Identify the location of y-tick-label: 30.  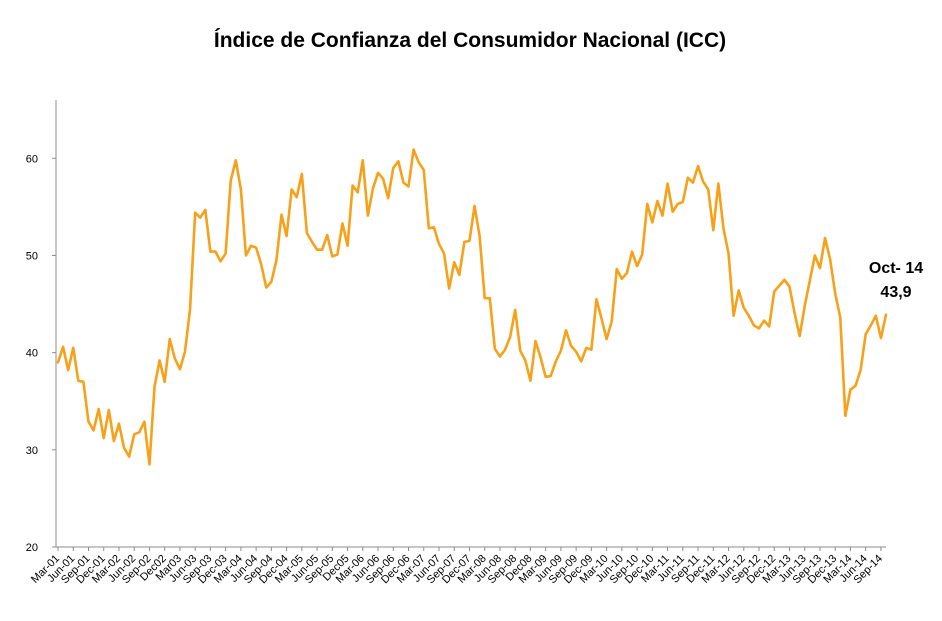
(32, 451).